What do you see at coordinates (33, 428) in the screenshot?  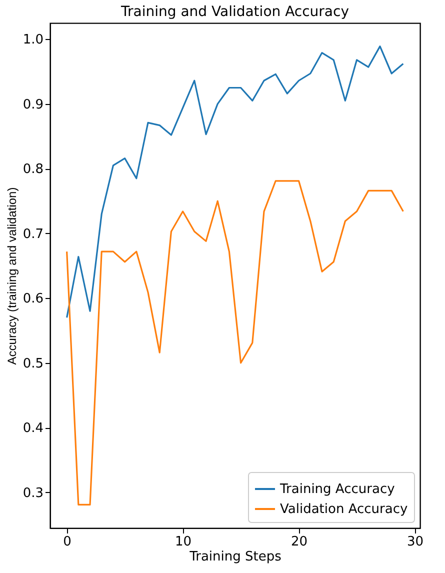 I see `y-tick-label: 0.4` at bounding box center [33, 428].